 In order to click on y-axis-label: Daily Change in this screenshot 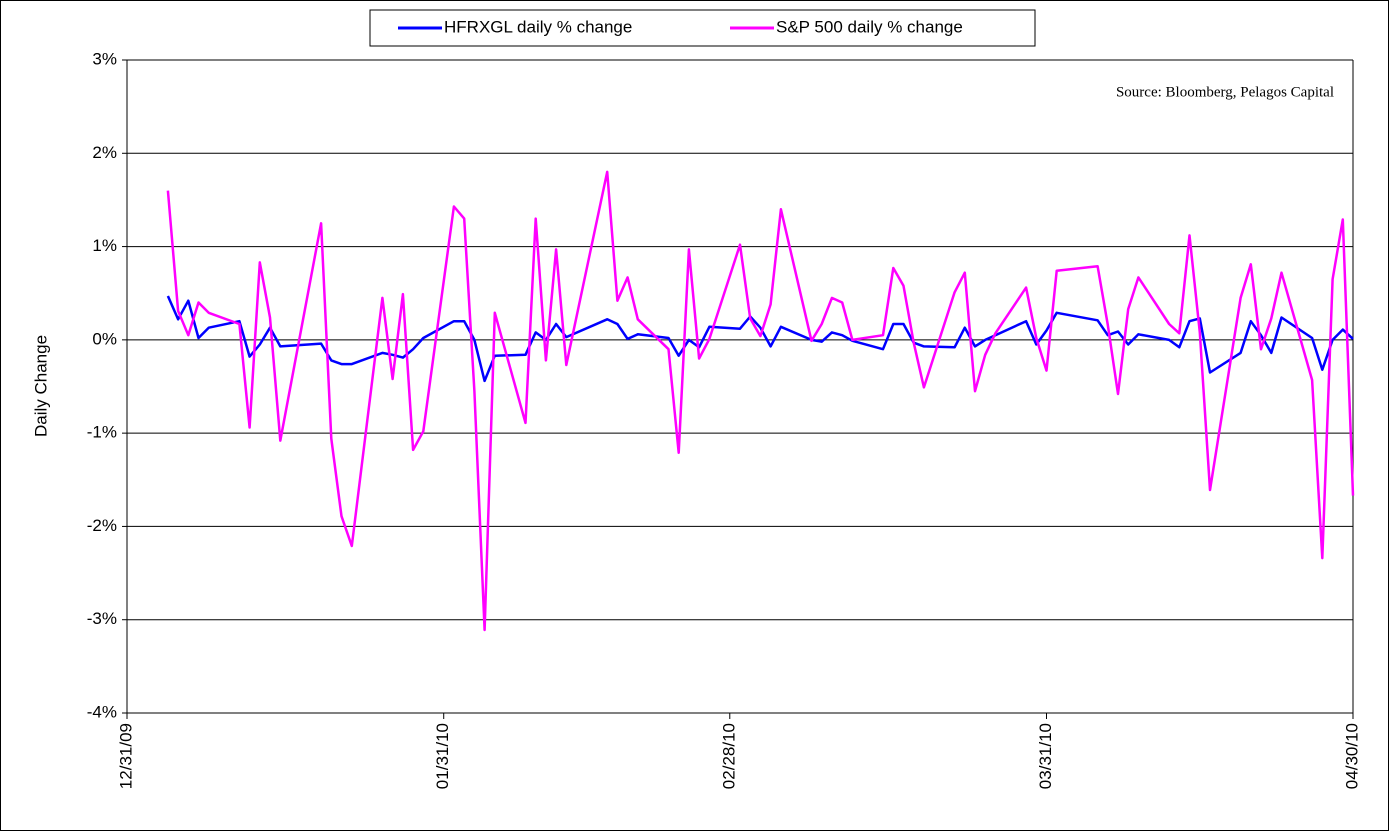, I will do `click(40, 386)`.